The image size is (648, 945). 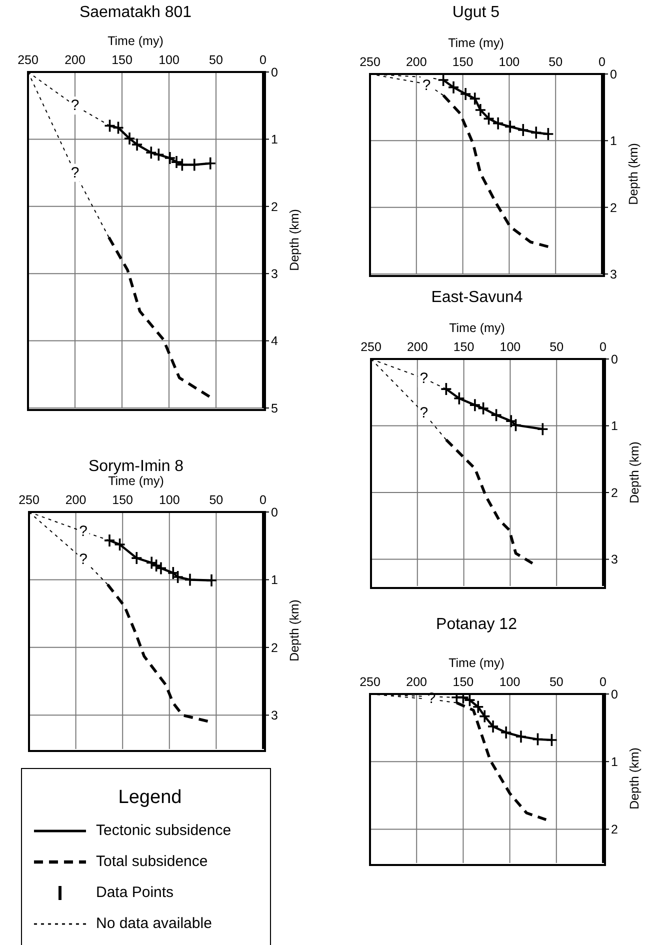 I want to click on legend-label: No data available, so click(x=154, y=923).